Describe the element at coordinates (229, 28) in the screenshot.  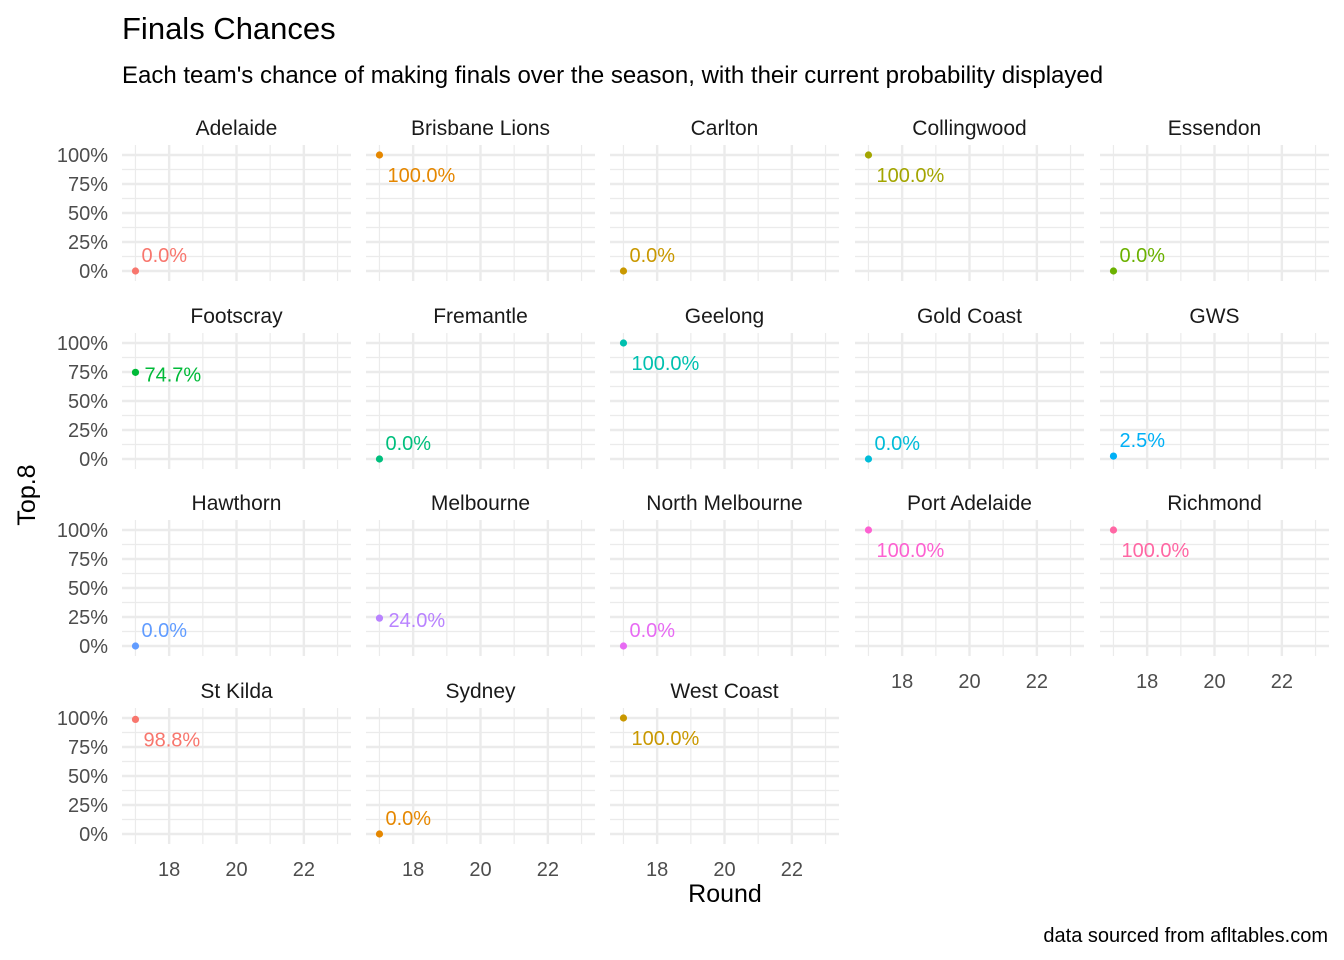
I see `chart-title: Finals Chances` at that location.